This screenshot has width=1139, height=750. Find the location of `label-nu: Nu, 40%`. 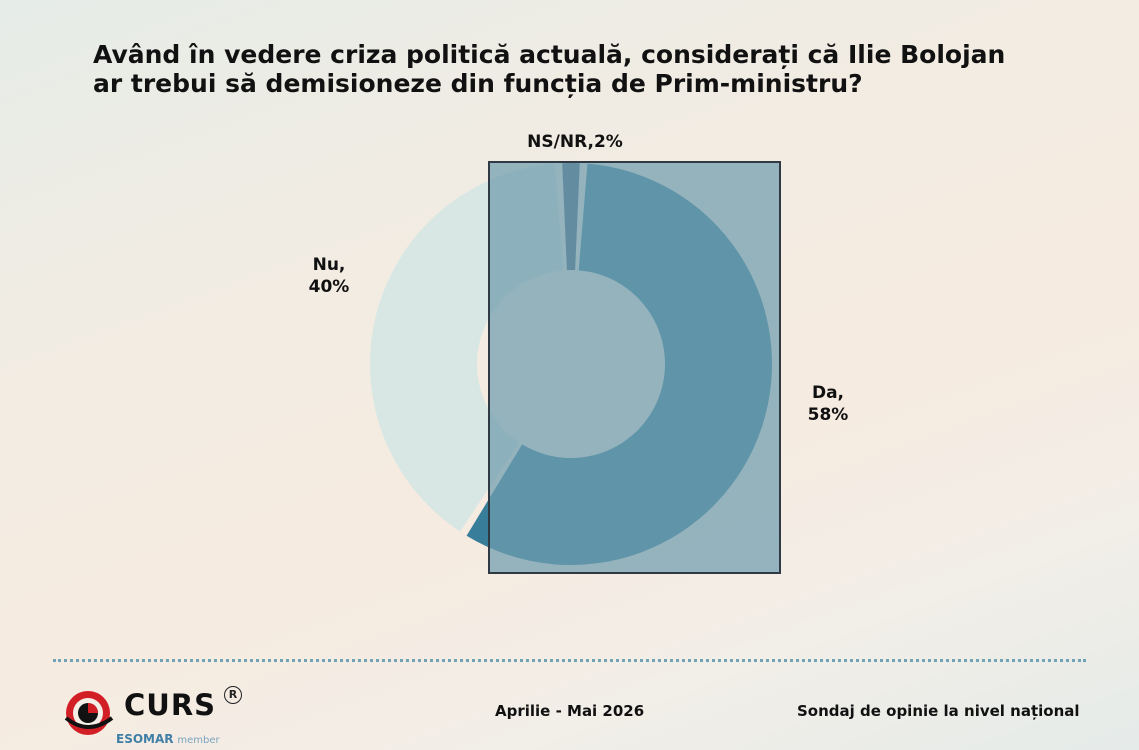

label-nu: Nu, 40% is located at coordinates (329, 276).